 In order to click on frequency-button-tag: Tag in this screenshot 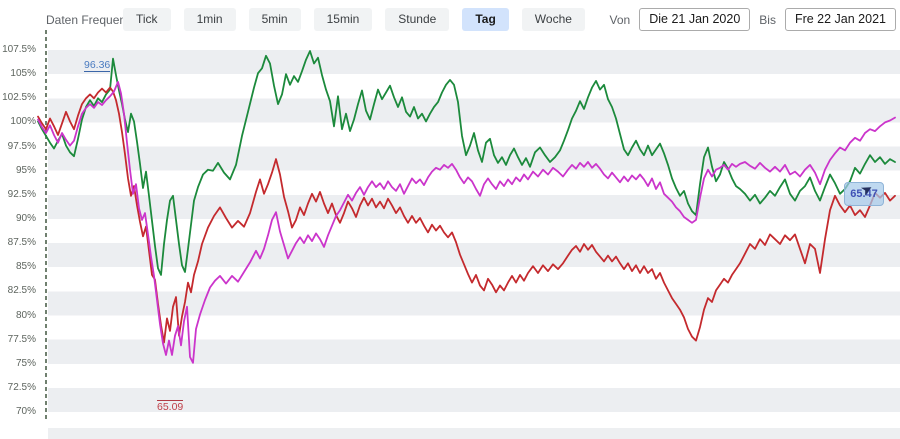, I will do `click(485, 19)`.